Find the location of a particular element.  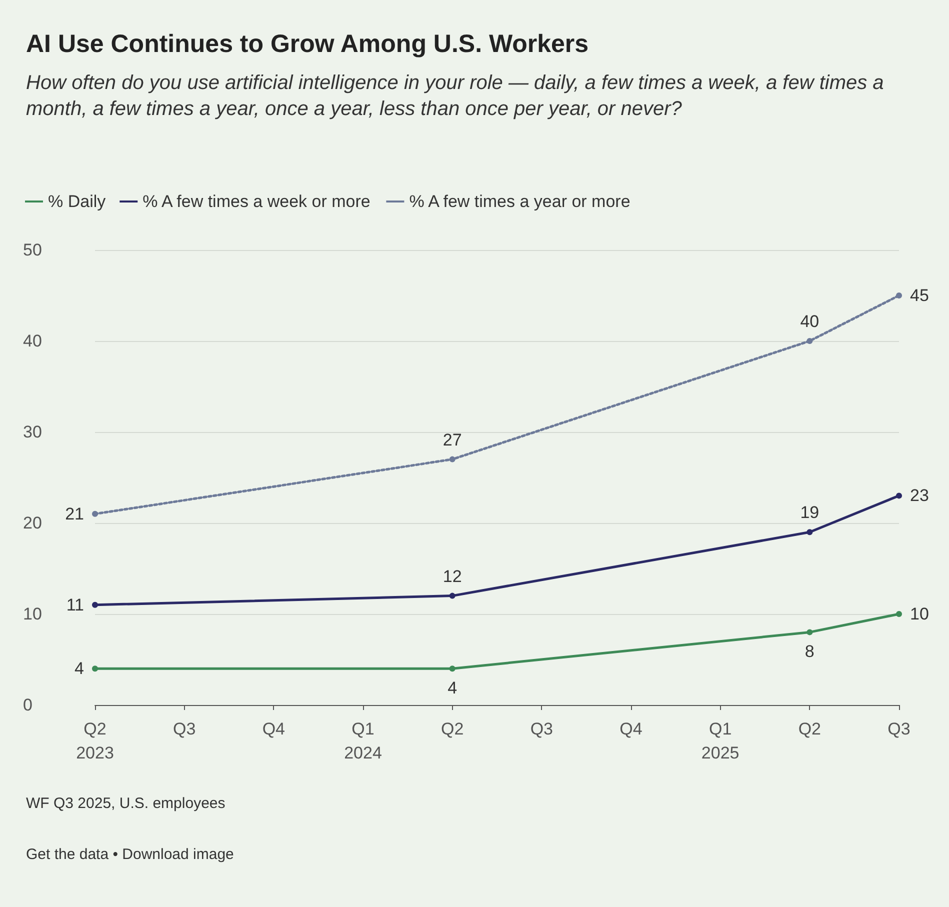

legend-label: % A few times a week or more is located at coordinates (256, 201).